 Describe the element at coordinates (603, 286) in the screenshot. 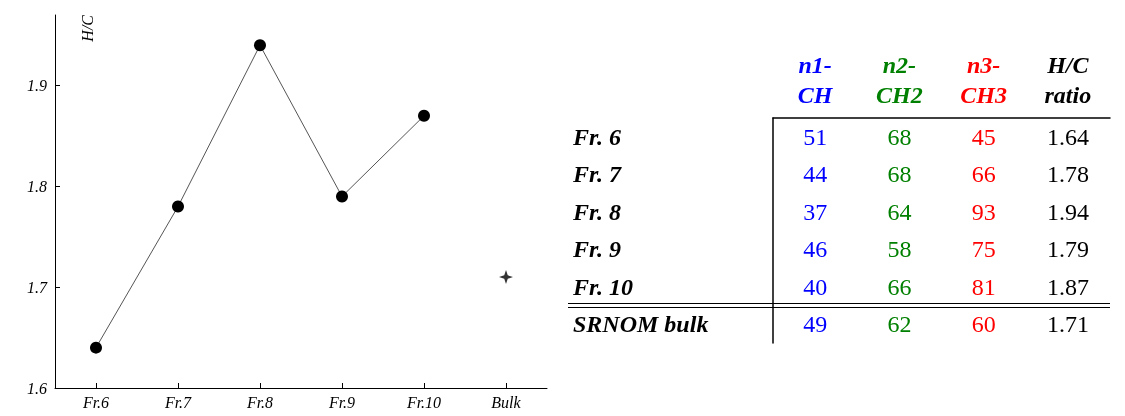

I see `y-tick-label: Fr. 10` at that location.